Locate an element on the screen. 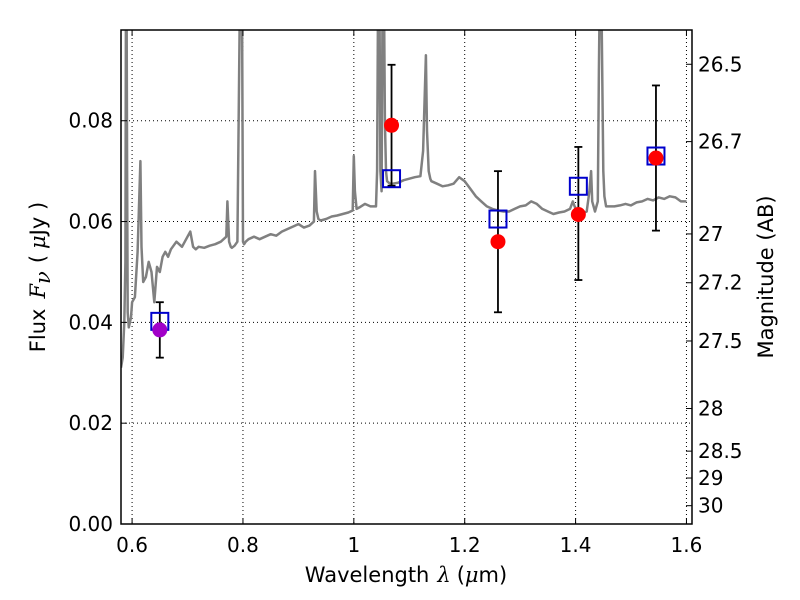  y2-tick-label: 27.2 is located at coordinates (720, 283).